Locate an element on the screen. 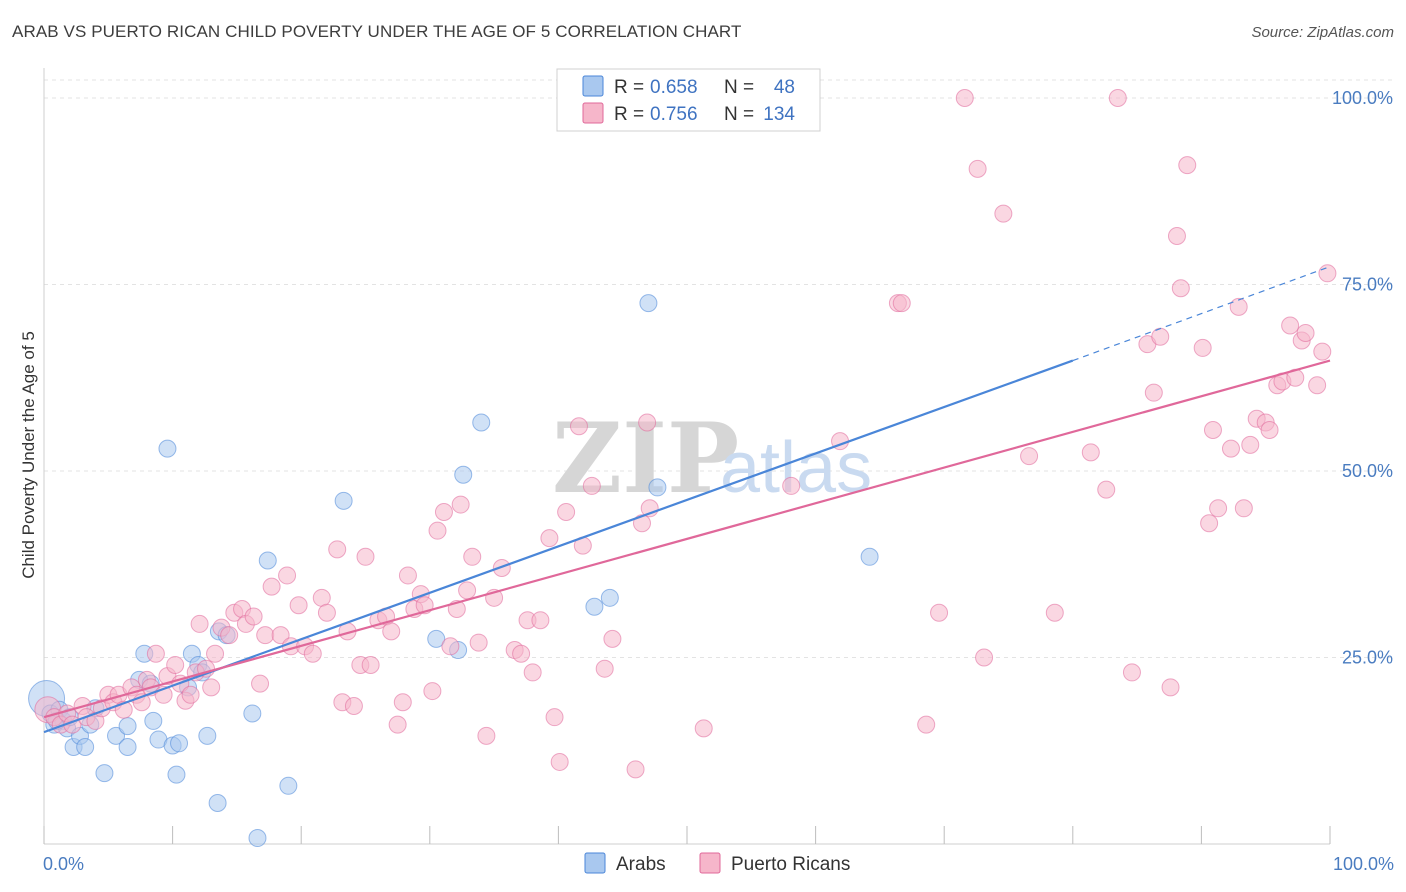 The image size is (1406, 892). arabs-trend-line-extension is located at coordinates (1201, 314).